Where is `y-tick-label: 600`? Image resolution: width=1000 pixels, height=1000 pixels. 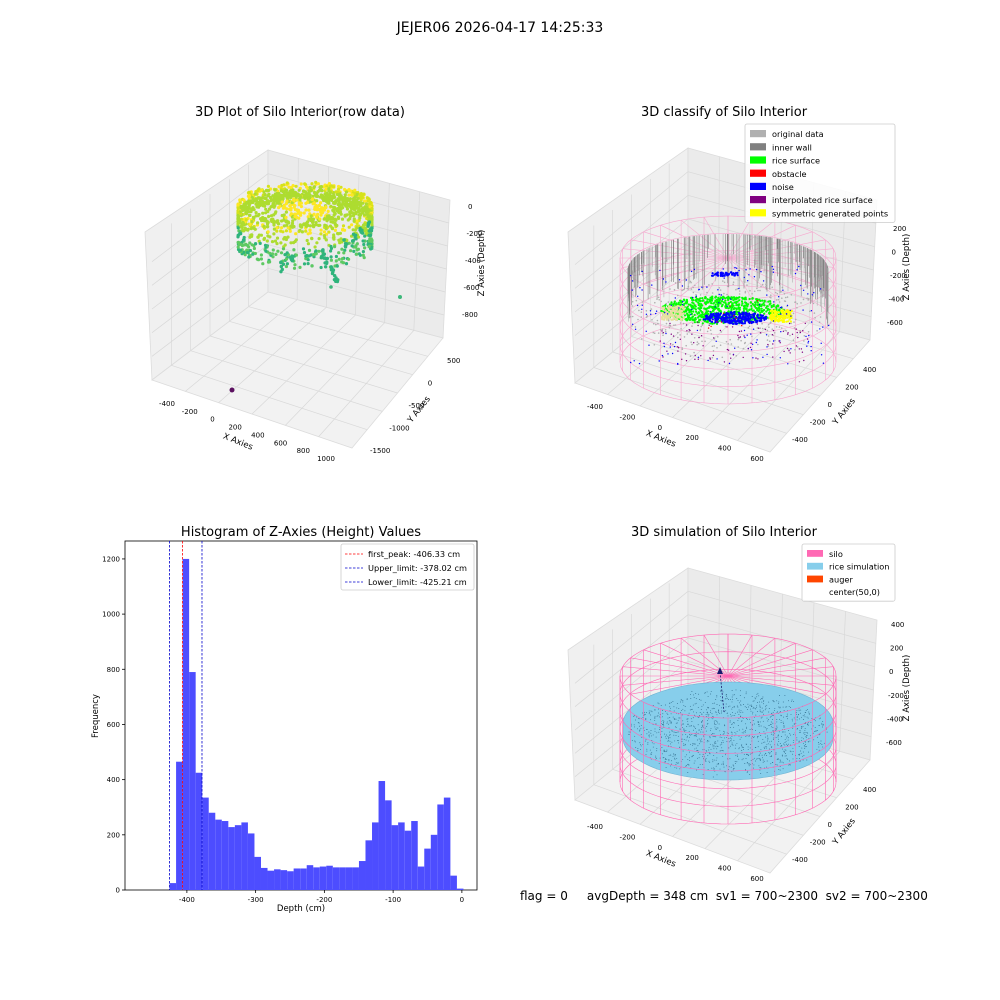 y-tick-label: 600 is located at coordinates (113, 725).